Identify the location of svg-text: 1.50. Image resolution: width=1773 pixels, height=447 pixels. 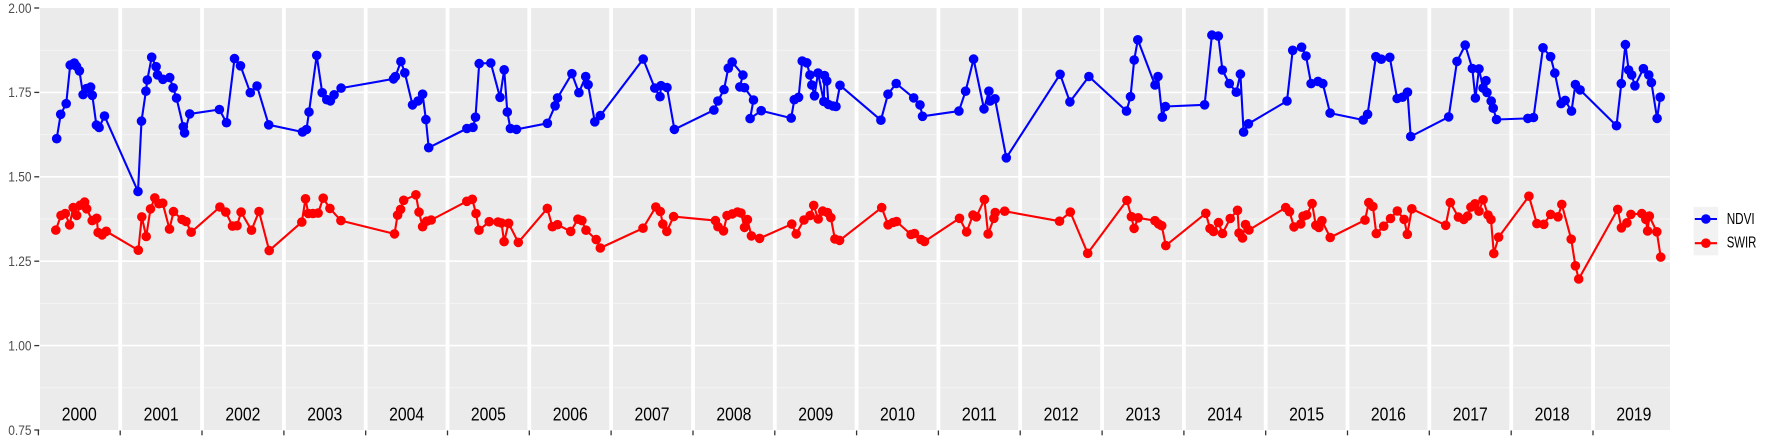
(19, 177).